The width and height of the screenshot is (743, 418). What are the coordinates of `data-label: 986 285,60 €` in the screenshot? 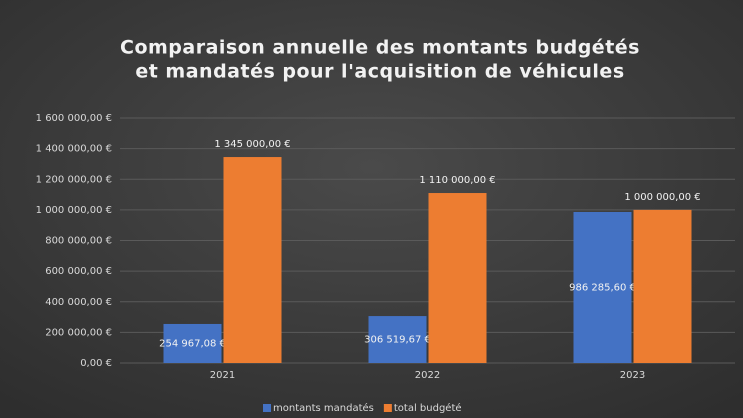 It's located at (602, 287).